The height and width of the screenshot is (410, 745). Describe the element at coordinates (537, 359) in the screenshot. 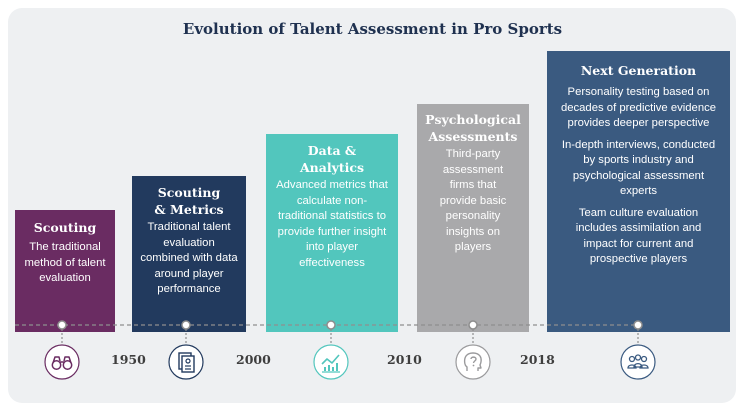

I see `year-label: 2018` at that location.